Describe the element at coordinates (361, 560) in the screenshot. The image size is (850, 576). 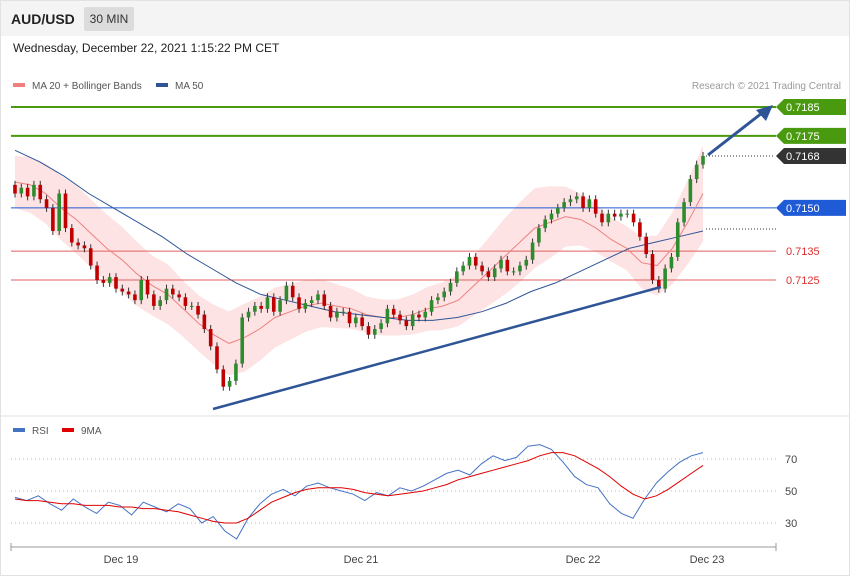
I see `x-tick-label: Dec 21` at that location.